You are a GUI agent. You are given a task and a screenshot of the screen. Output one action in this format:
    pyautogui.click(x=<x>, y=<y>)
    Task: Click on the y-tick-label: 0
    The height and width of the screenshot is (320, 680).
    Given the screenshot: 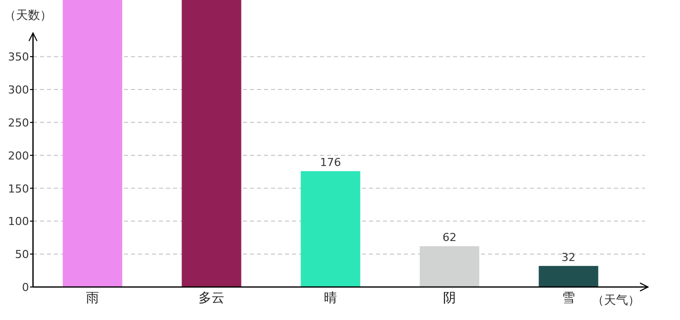 What is the action you would take?
    pyautogui.click(x=25, y=287)
    